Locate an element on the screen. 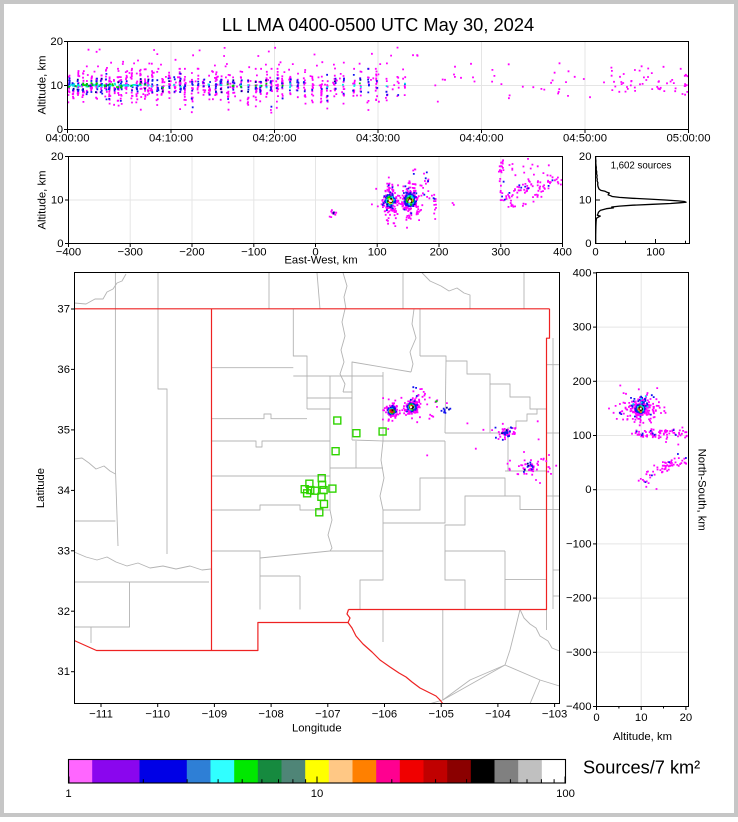 The image size is (738, 822). svg-text: 36 is located at coordinates (63, 370).